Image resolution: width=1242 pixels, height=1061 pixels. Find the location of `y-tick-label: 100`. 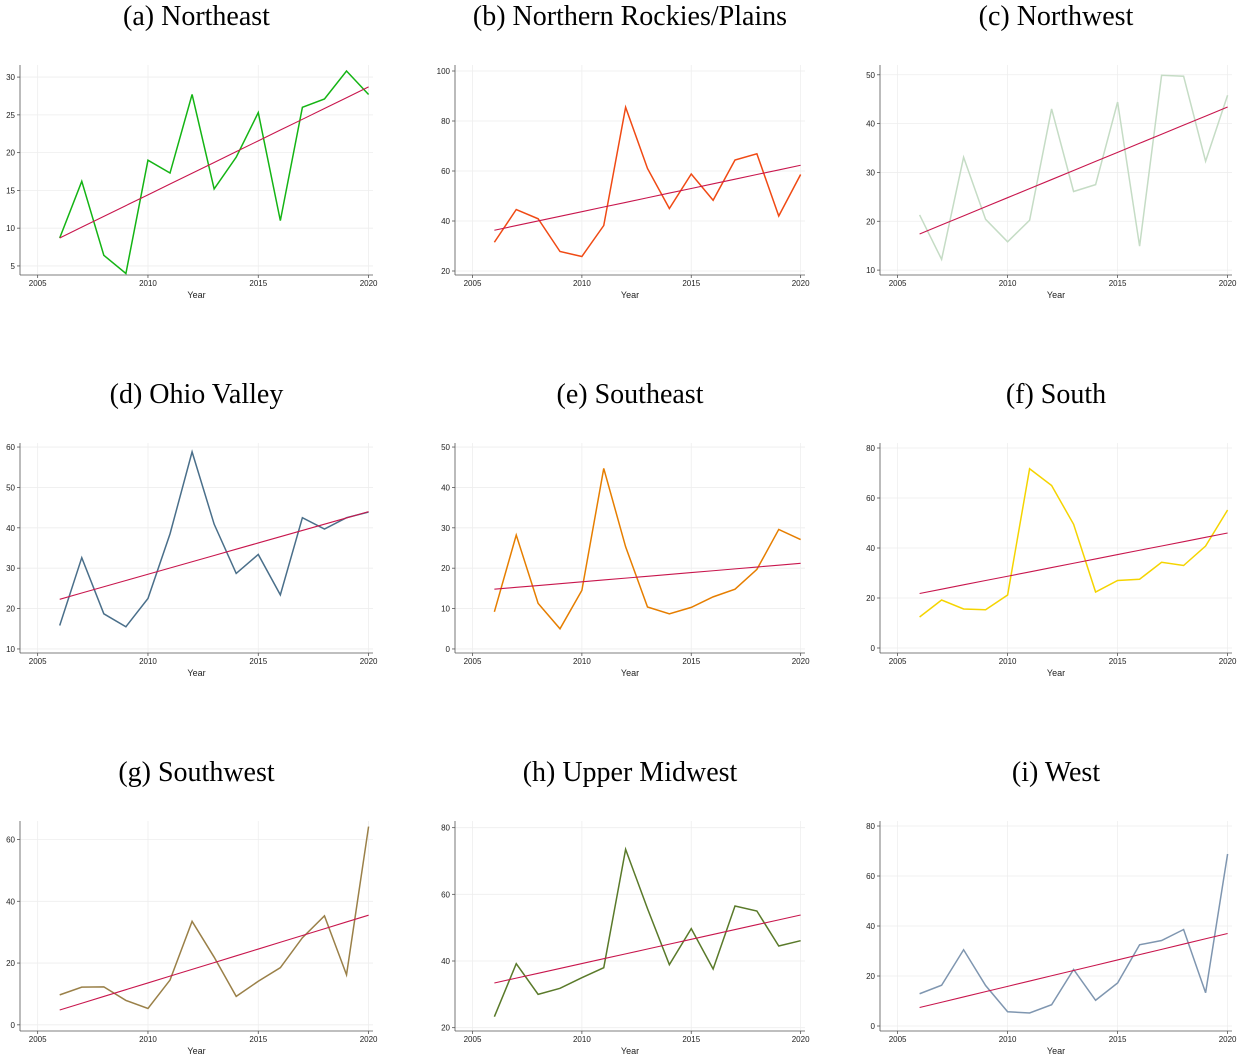

y-tick-label: 100 is located at coordinates (444, 71).